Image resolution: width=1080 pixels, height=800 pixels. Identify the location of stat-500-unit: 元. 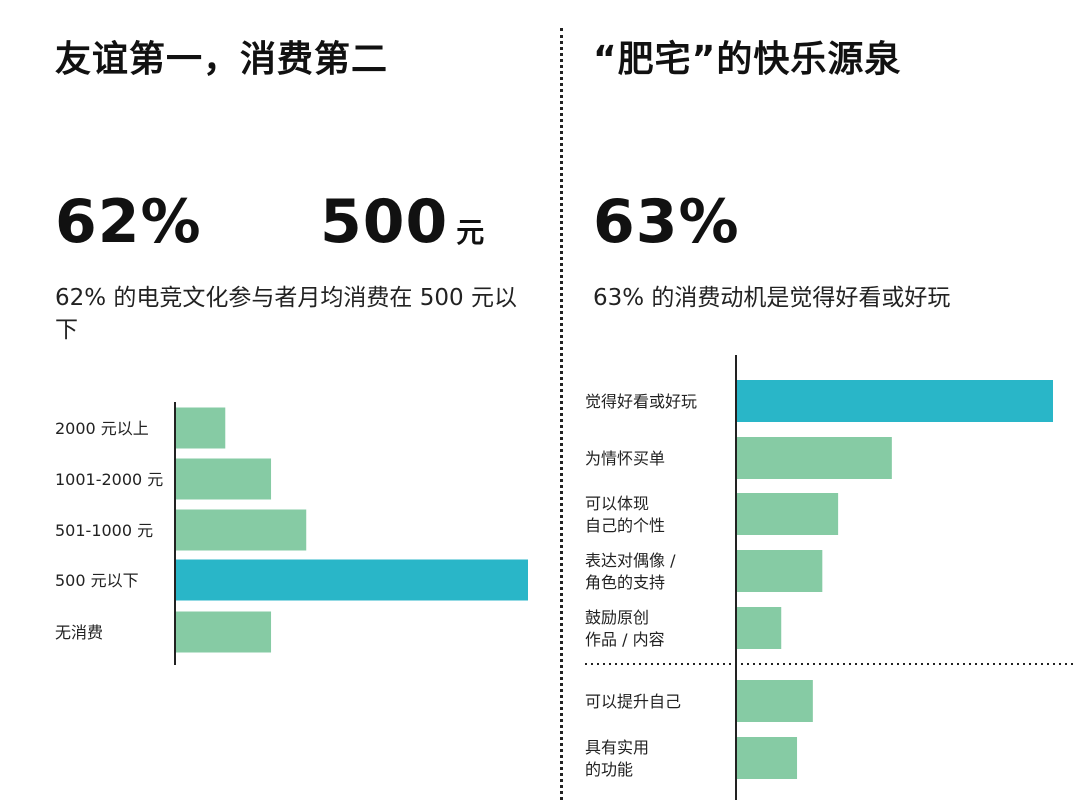
(471, 232).